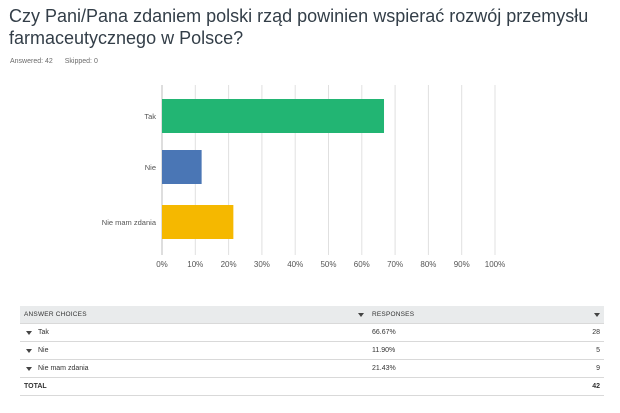 Image resolution: width=620 pixels, height=413 pixels. I want to click on answer-choices-header-label: ANSWER CHOICES, so click(55, 314).